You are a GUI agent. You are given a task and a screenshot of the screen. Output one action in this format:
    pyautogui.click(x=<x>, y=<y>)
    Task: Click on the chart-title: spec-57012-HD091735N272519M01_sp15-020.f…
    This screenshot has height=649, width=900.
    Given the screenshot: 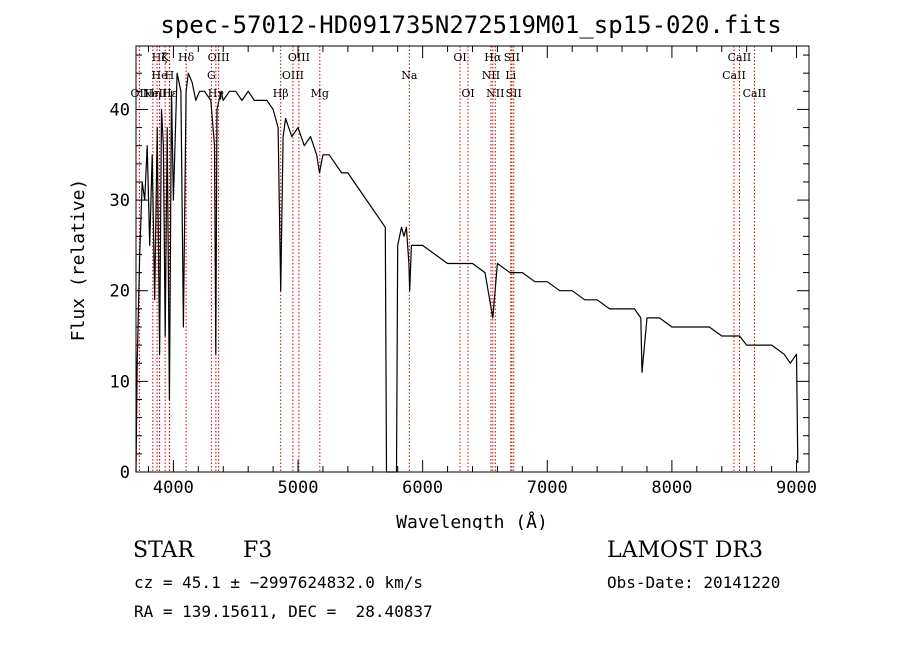 What is the action you would take?
    pyautogui.click(x=470, y=25)
    